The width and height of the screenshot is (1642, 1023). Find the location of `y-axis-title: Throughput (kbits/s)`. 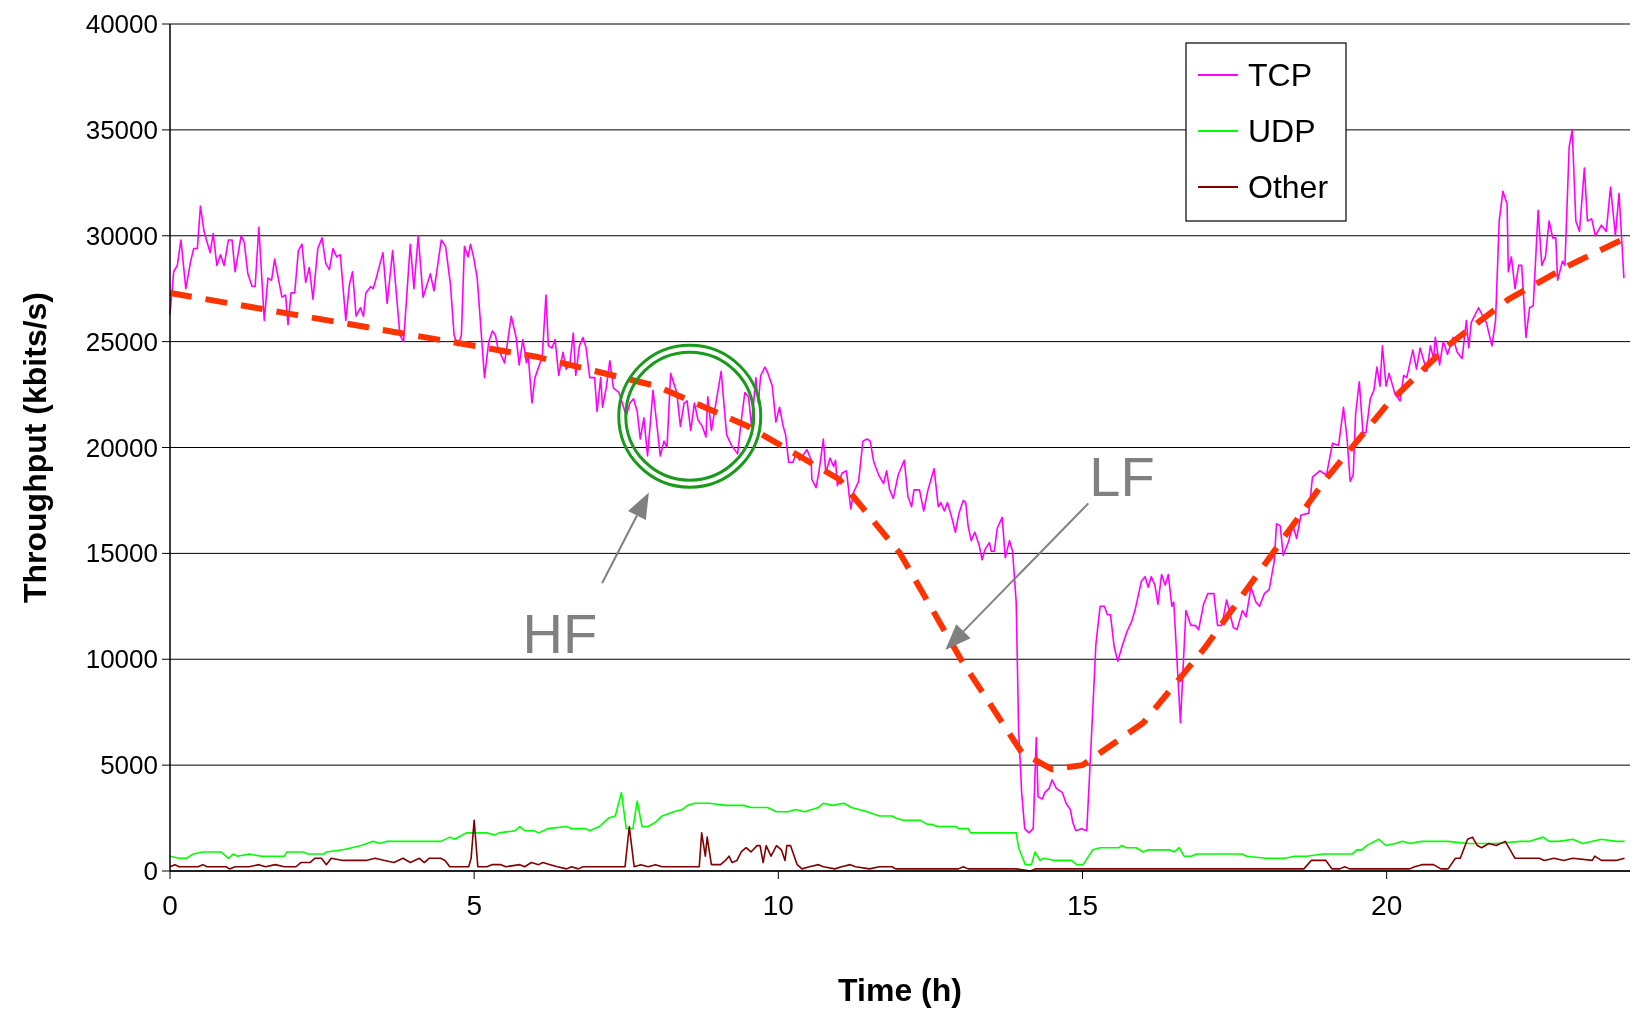

y-axis-title: Throughput (kbits/s) is located at coordinates (35, 447).